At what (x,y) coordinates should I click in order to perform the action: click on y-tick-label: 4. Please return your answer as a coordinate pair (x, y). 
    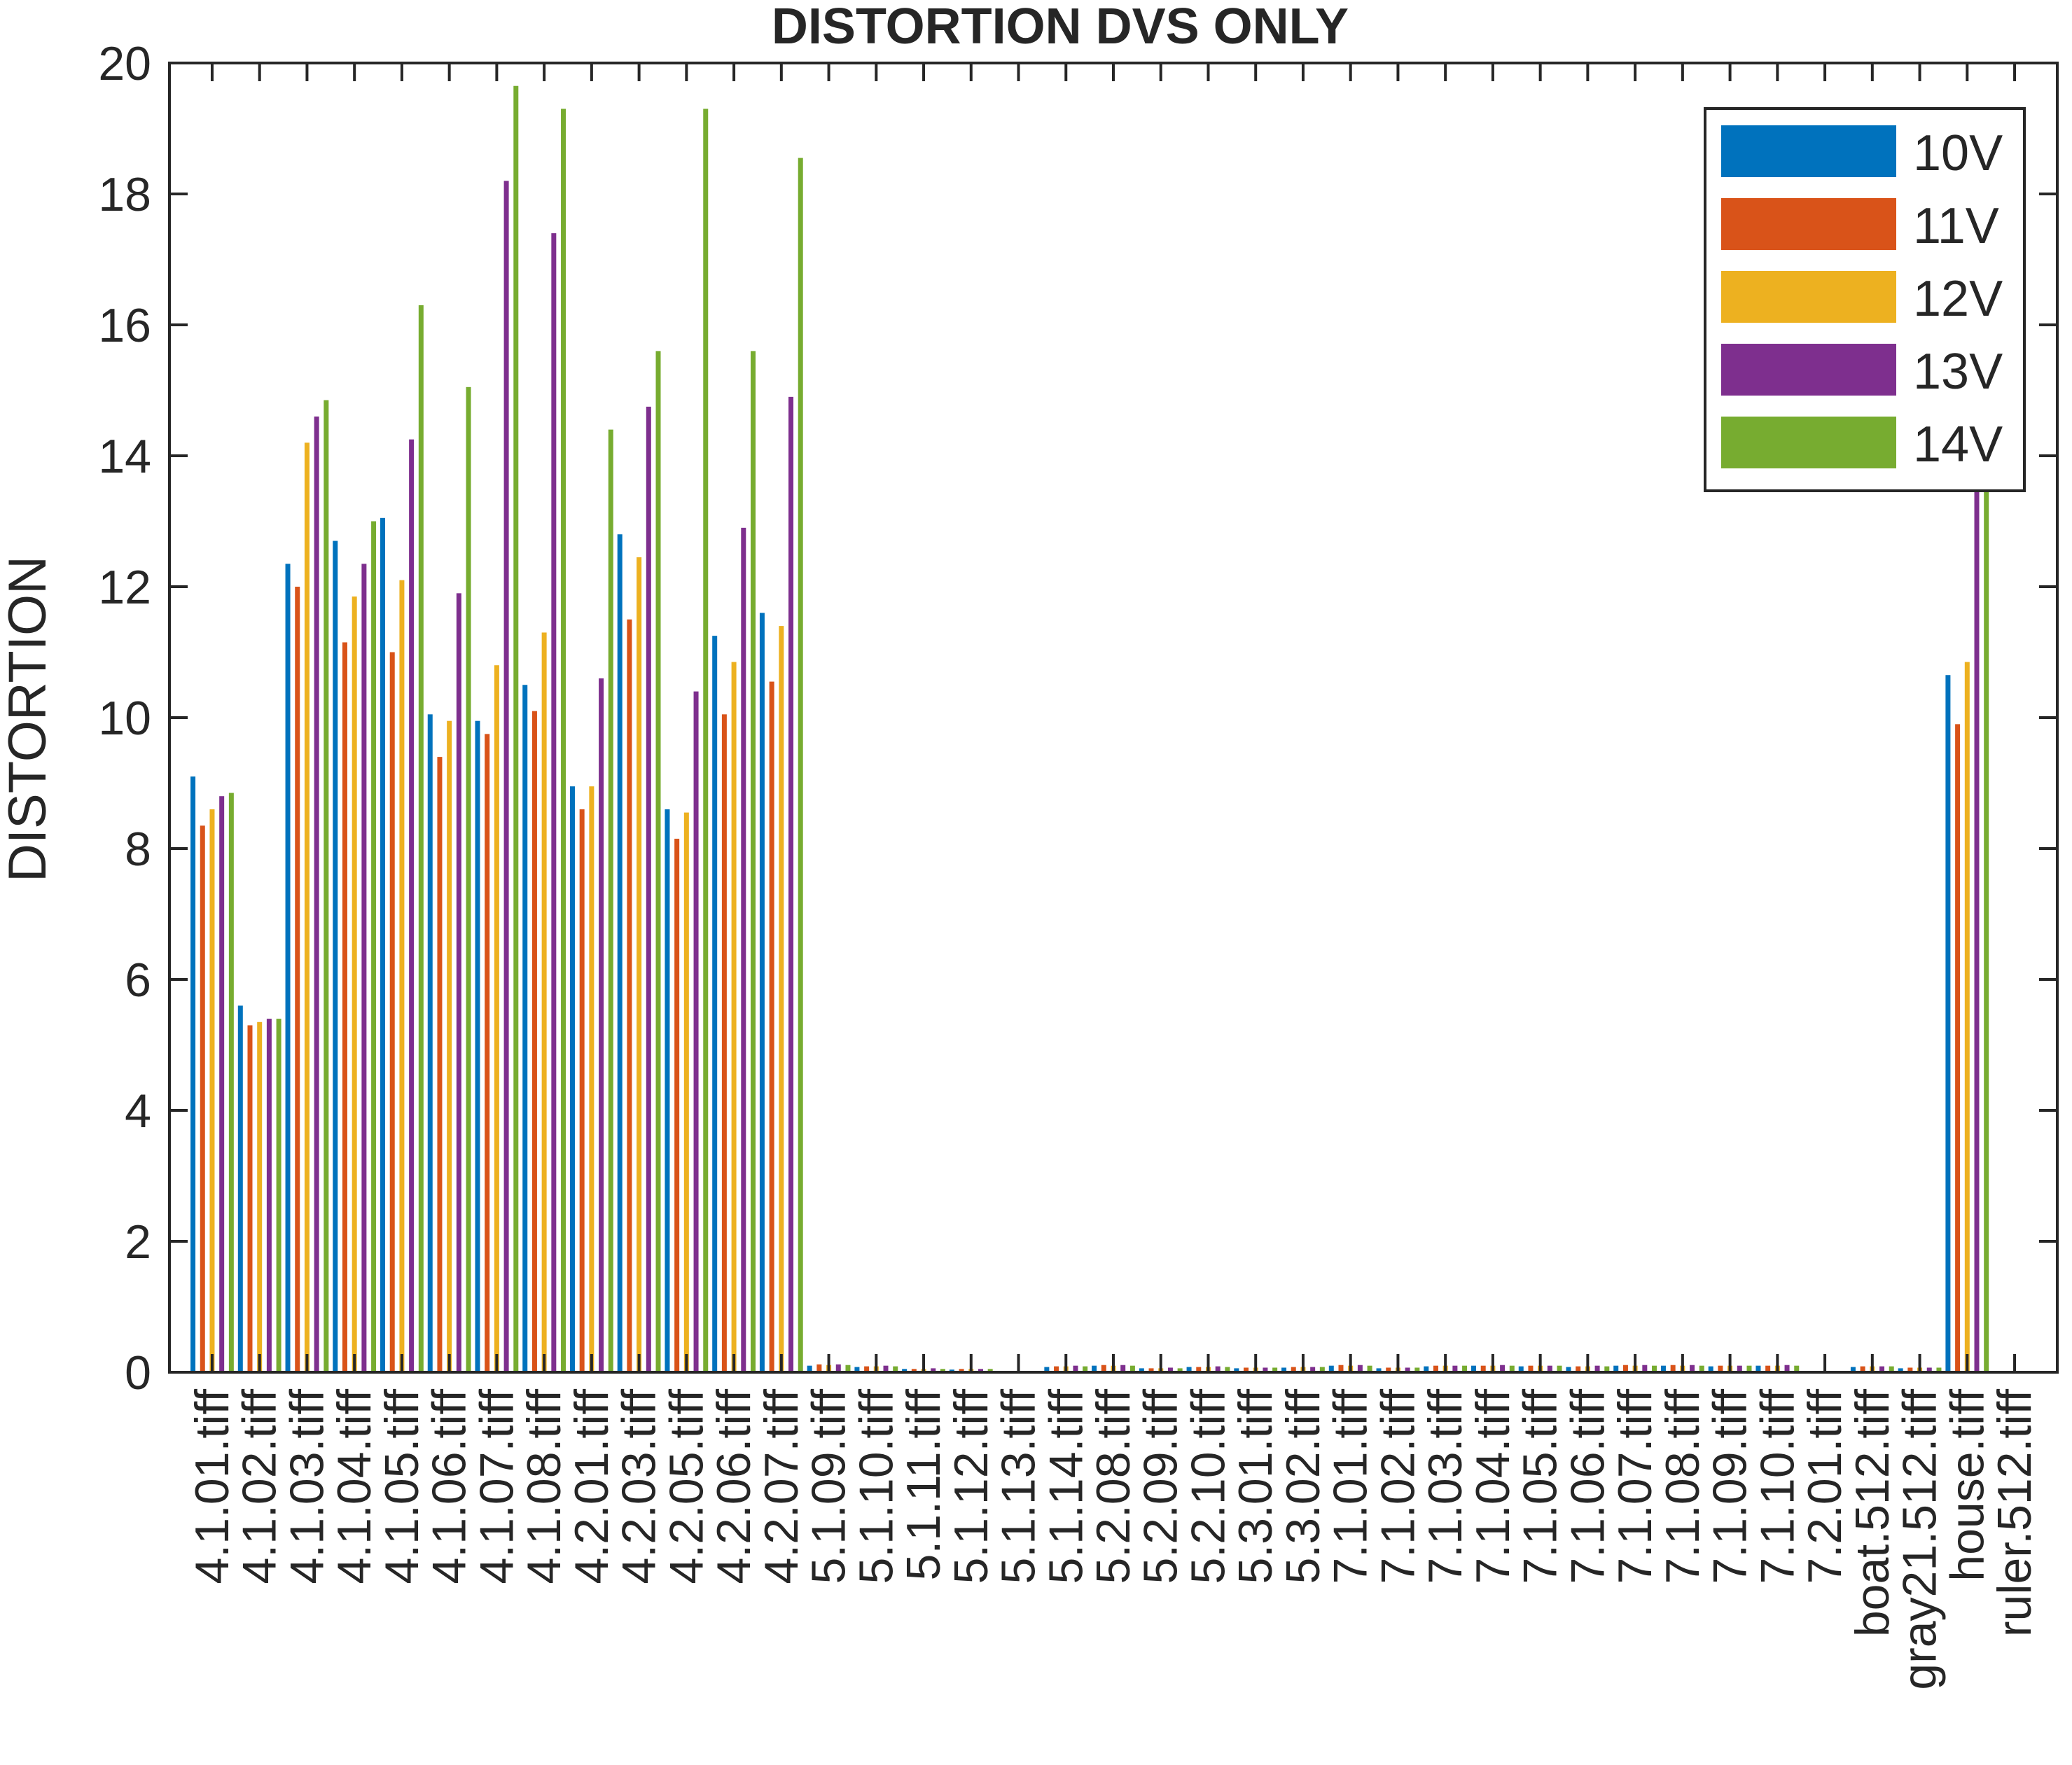
    Looking at the image, I should click on (138, 1111).